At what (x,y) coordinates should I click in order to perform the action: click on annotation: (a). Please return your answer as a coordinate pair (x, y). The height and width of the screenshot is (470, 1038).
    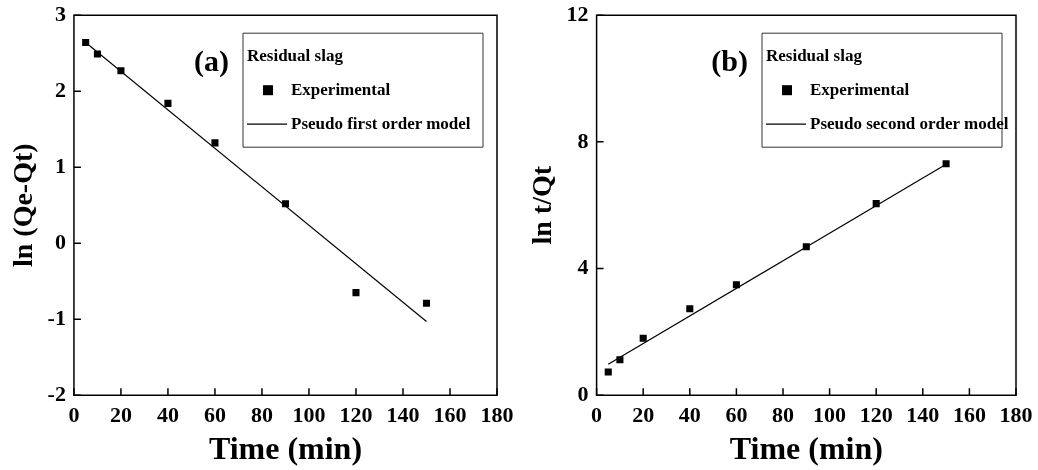
    Looking at the image, I should click on (211, 60).